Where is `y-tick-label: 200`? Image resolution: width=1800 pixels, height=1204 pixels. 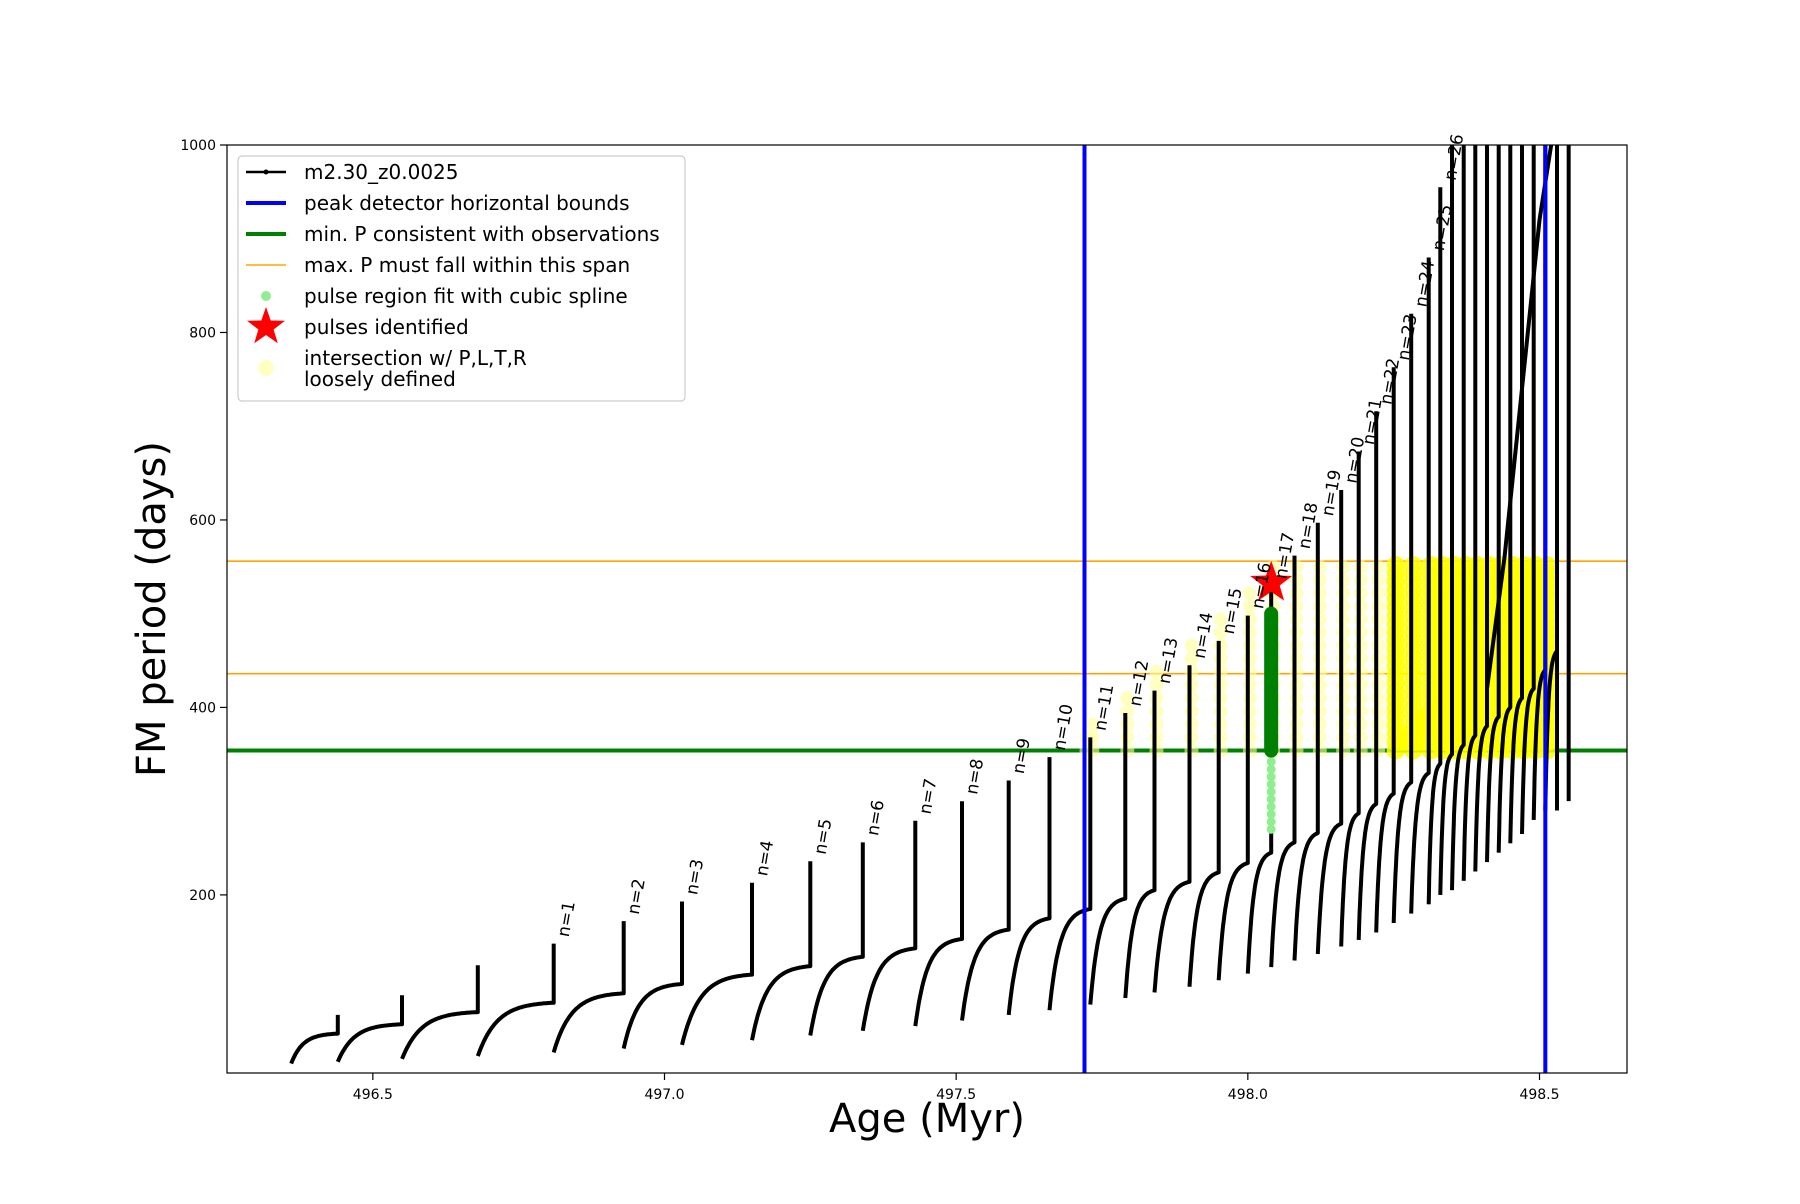
y-tick-label: 200 is located at coordinates (202, 896).